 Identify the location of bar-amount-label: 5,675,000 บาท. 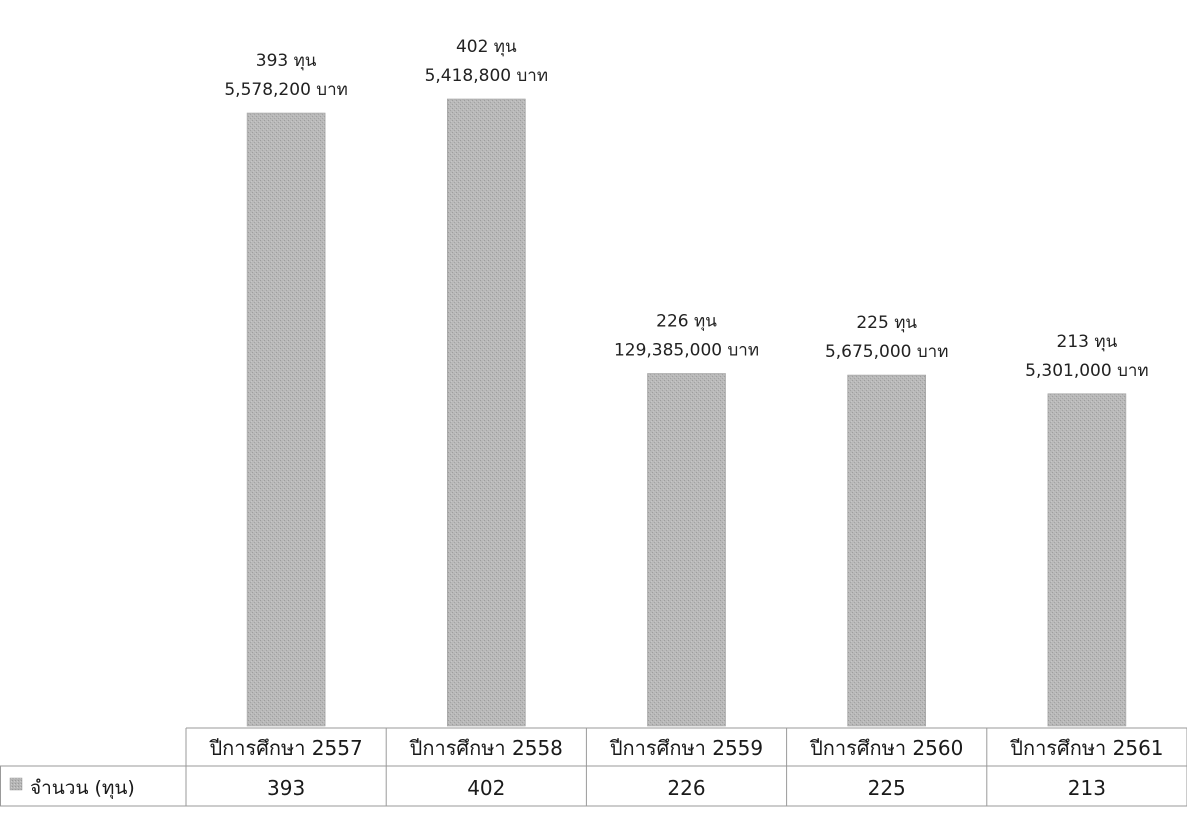
(886, 352).